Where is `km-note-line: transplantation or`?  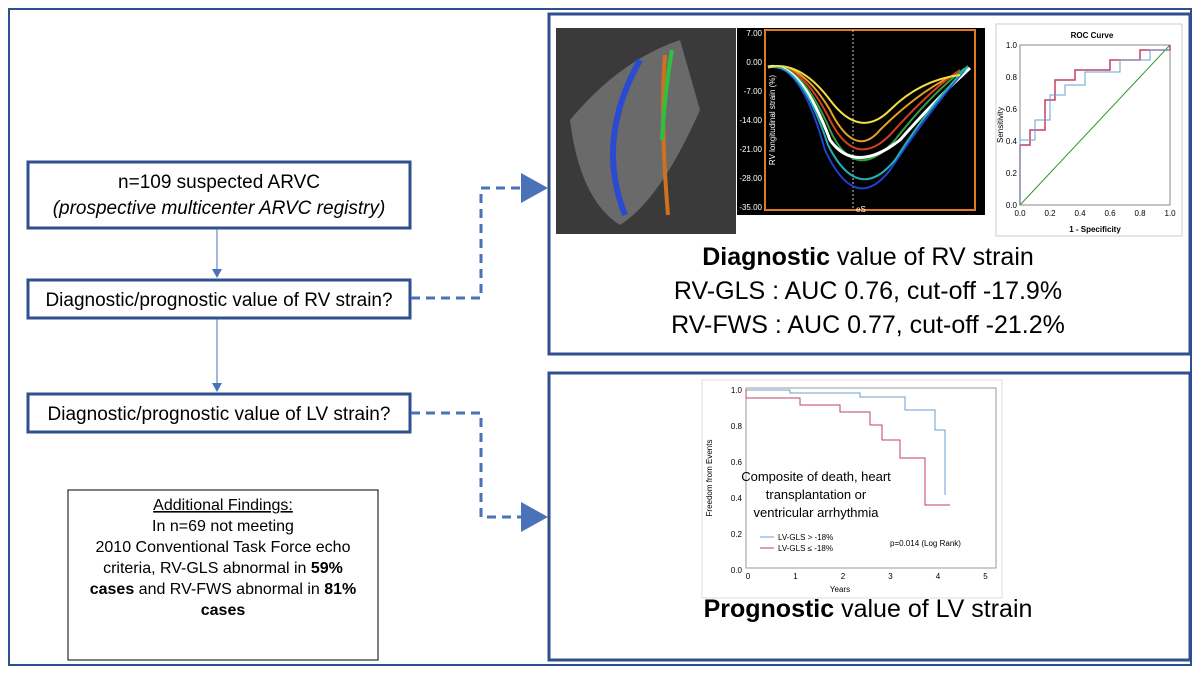
km-note-line: transplantation or is located at coordinates (816, 494).